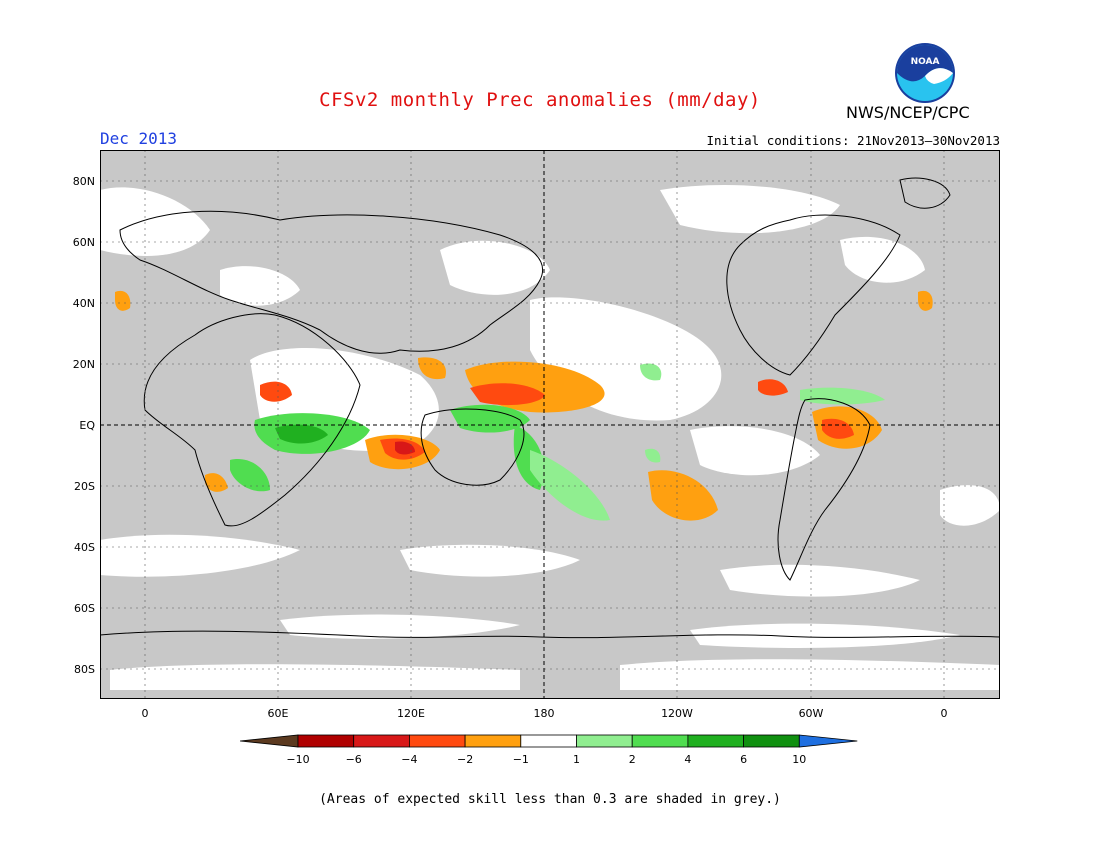 This screenshot has width=1100, height=850. What do you see at coordinates (84, 303) in the screenshot?
I see `lat-label: 40N` at bounding box center [84, 303].